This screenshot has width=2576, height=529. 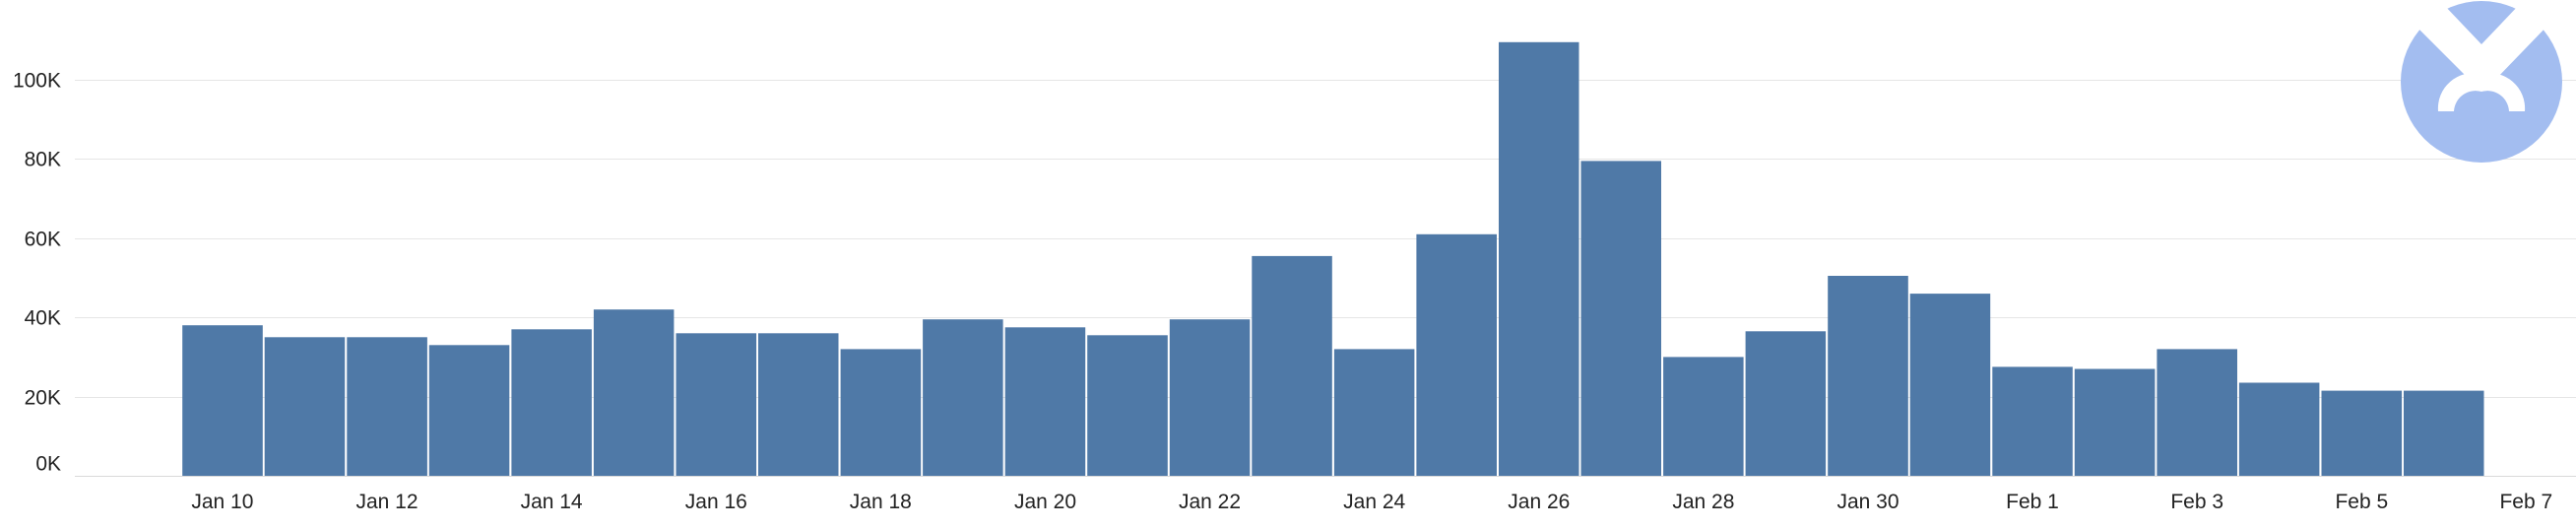 What do you see at coordinates (2115, 422) in the screenshot?
I see `bar-feb-2: Feb 2: 27000` at bounding box center [2115, 422].